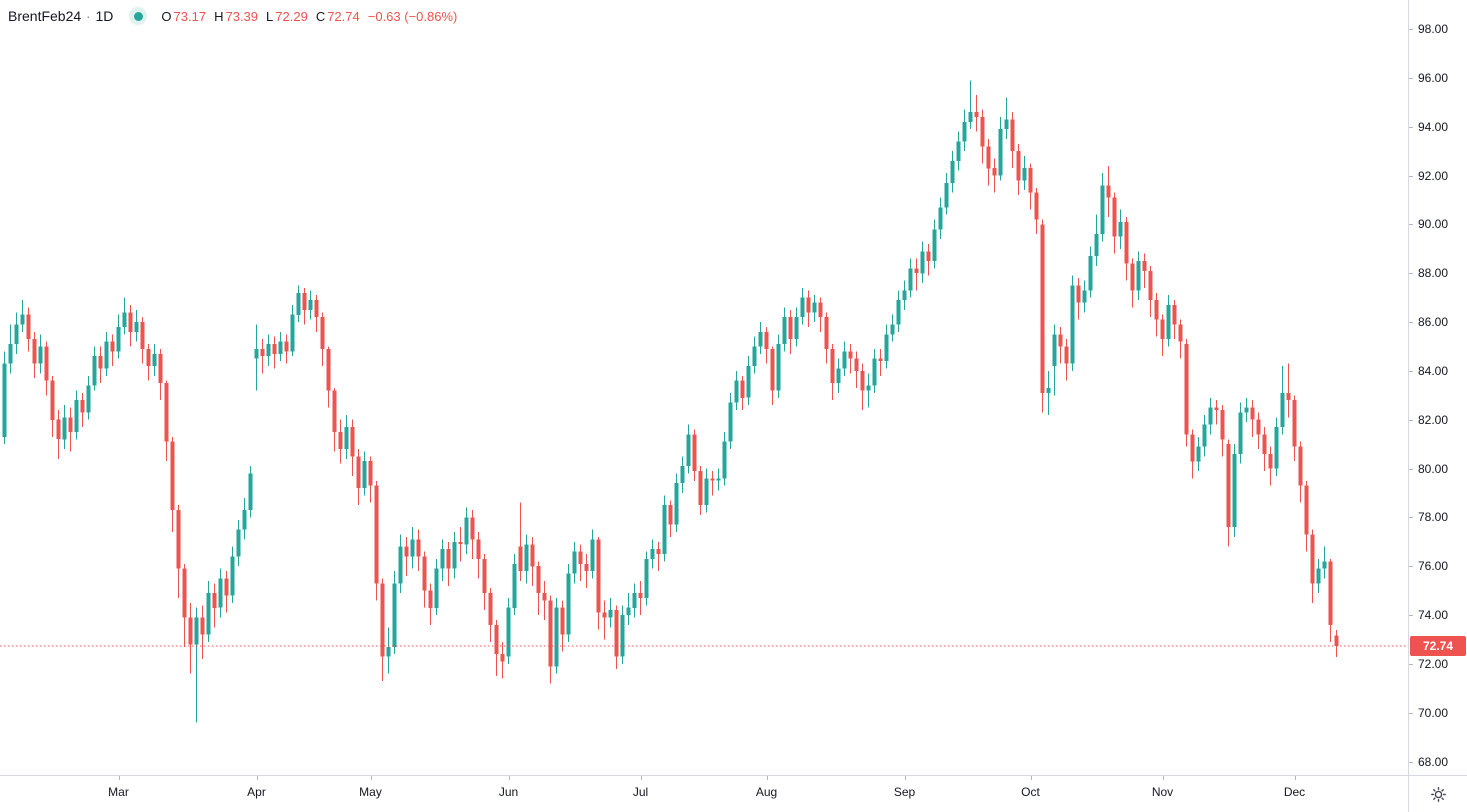  Describe the element at coordinates (1433, 77) in the screenshot. I see `price-axis-label: 96.00` at that location.